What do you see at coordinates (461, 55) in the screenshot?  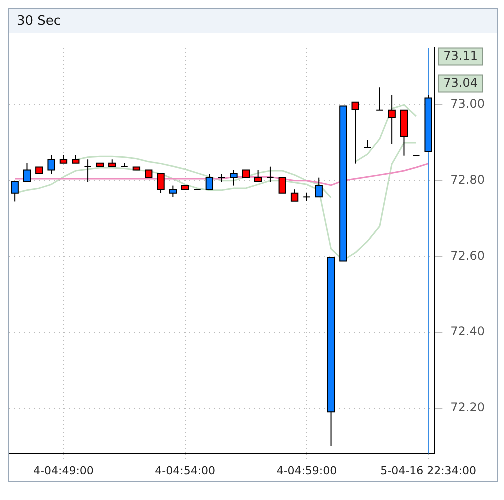 I see `text: 73.11` at bounding box center [461, 55].